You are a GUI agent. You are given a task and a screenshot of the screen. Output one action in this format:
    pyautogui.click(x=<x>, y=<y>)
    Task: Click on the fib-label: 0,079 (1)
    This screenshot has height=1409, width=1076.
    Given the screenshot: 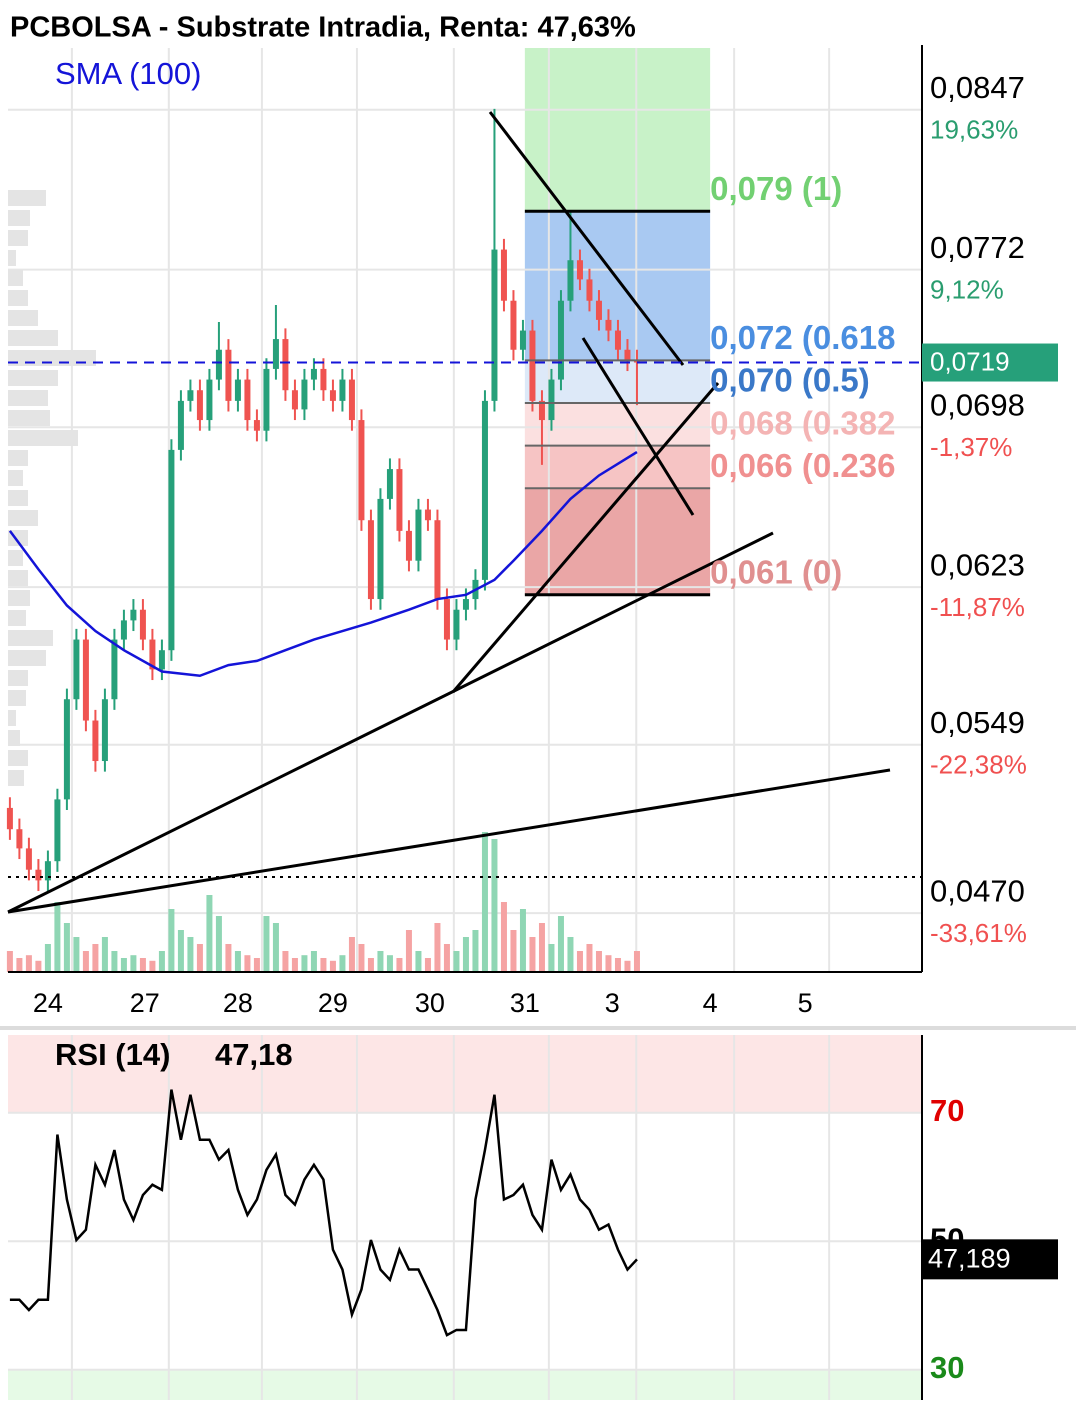 What is the action you would take?
    pyautogui.click(x=776, y=188)
    